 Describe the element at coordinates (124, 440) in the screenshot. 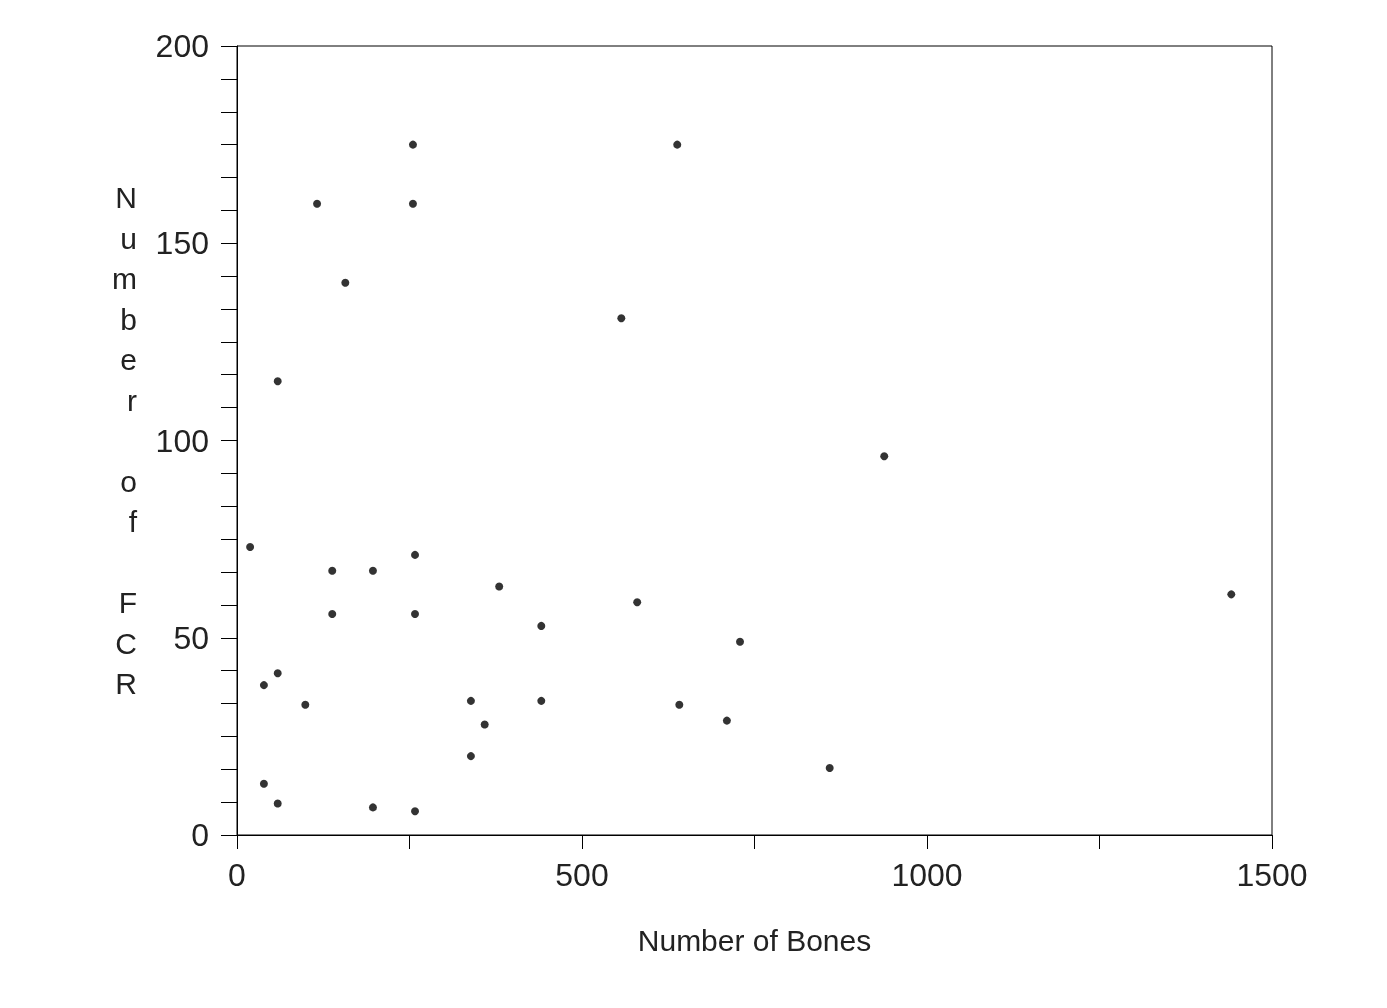

I see `text: Number of FCR` at that location.